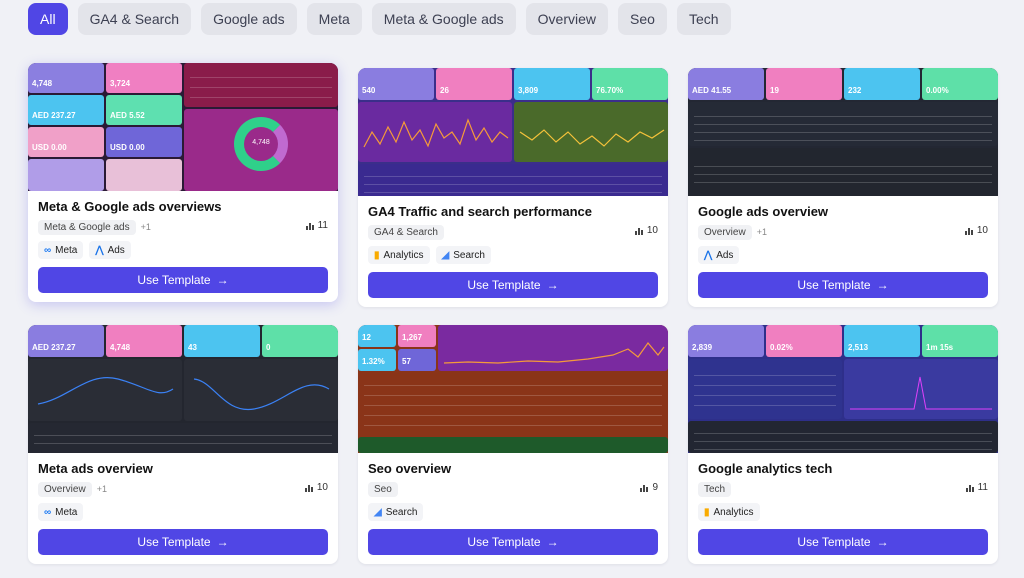 The height and width of the screenshot is (578, 1024). Describe the element at coordinates (774, 90) in the screenshot. I see `kpi-value: 19` at that location.